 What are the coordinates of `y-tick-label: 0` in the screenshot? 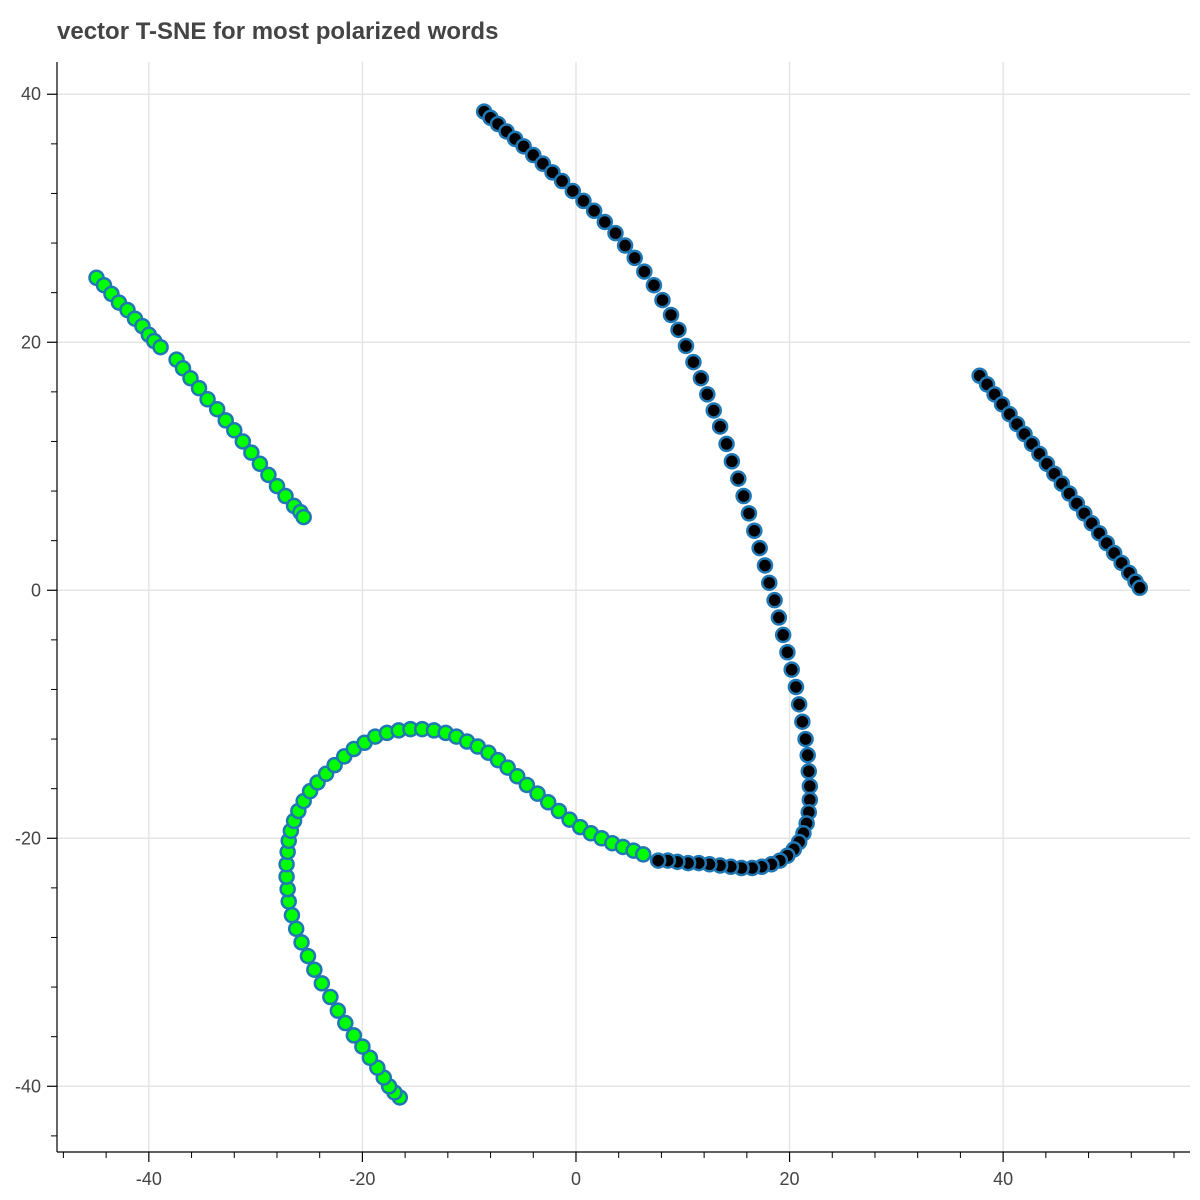 It's located at (36, 590).